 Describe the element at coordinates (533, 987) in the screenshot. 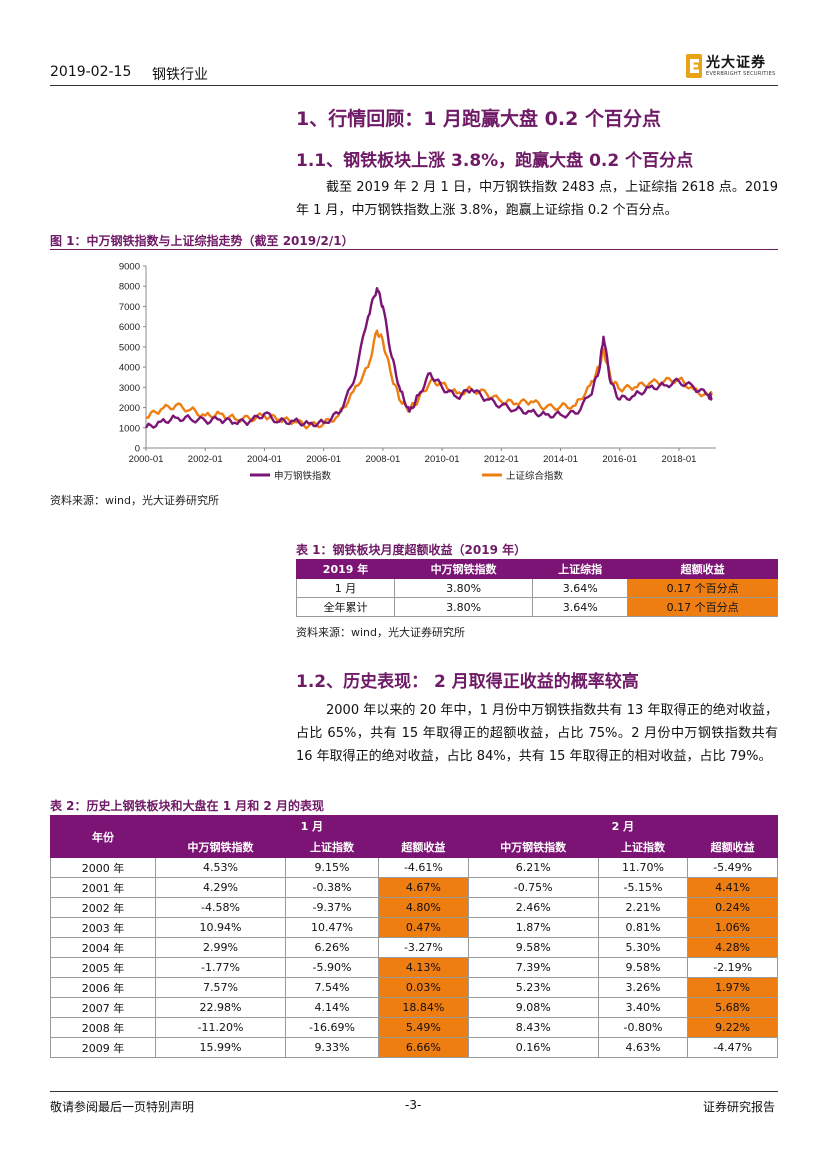

I see `t2-cell: 5.23%` at that location.